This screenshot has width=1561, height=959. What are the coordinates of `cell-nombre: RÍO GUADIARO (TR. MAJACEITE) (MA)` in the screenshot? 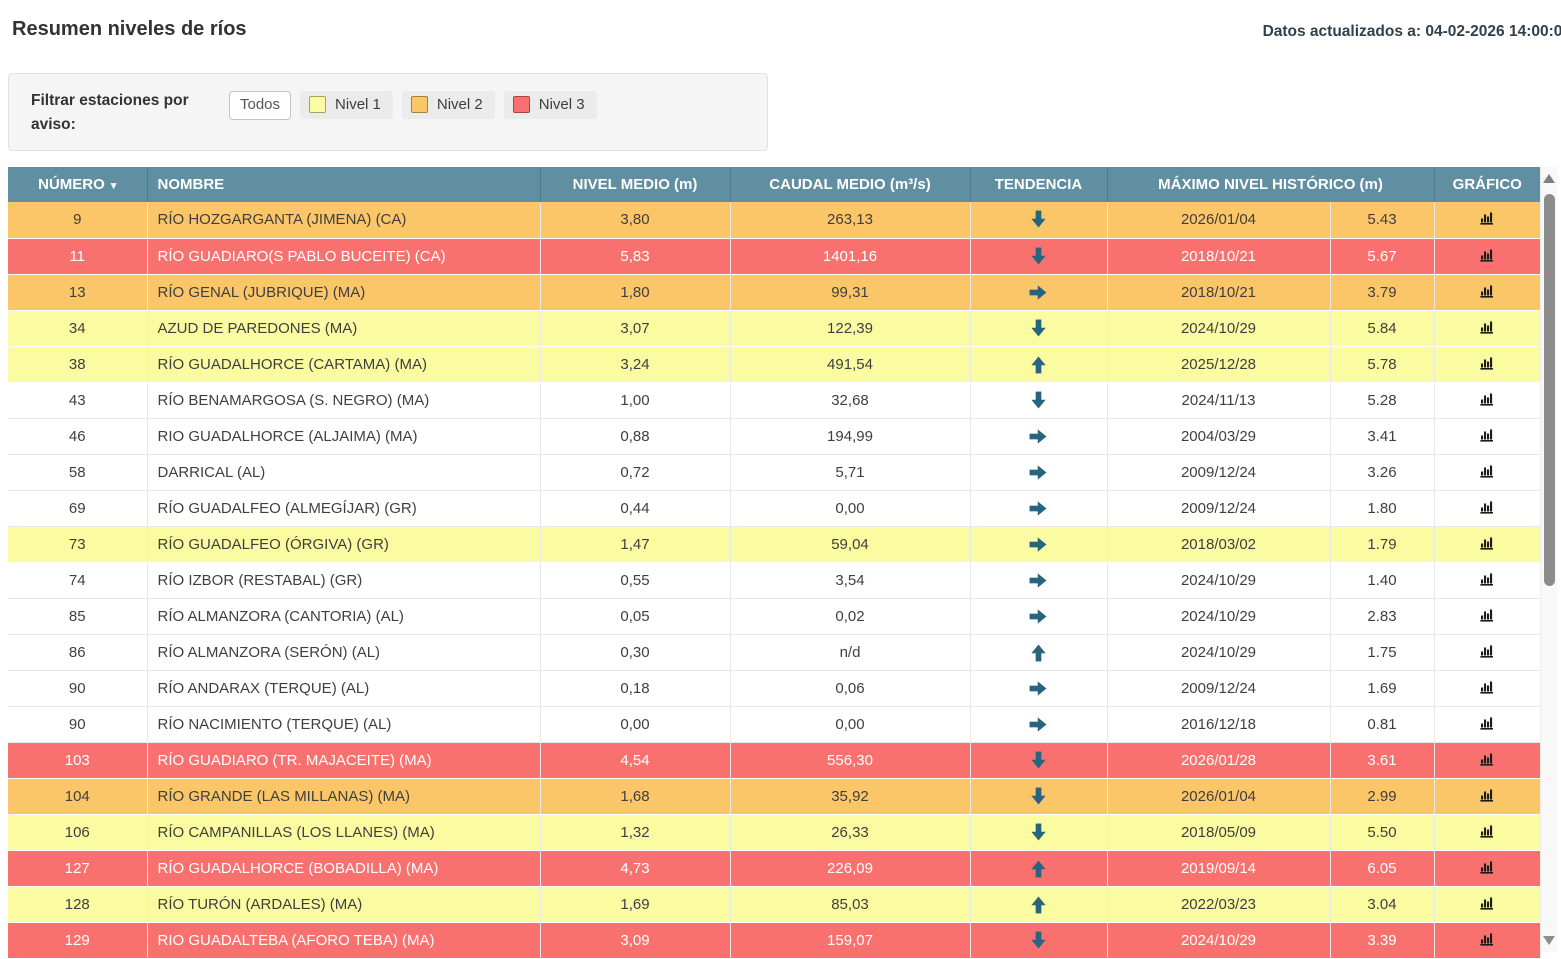 It's located at (344, 760).